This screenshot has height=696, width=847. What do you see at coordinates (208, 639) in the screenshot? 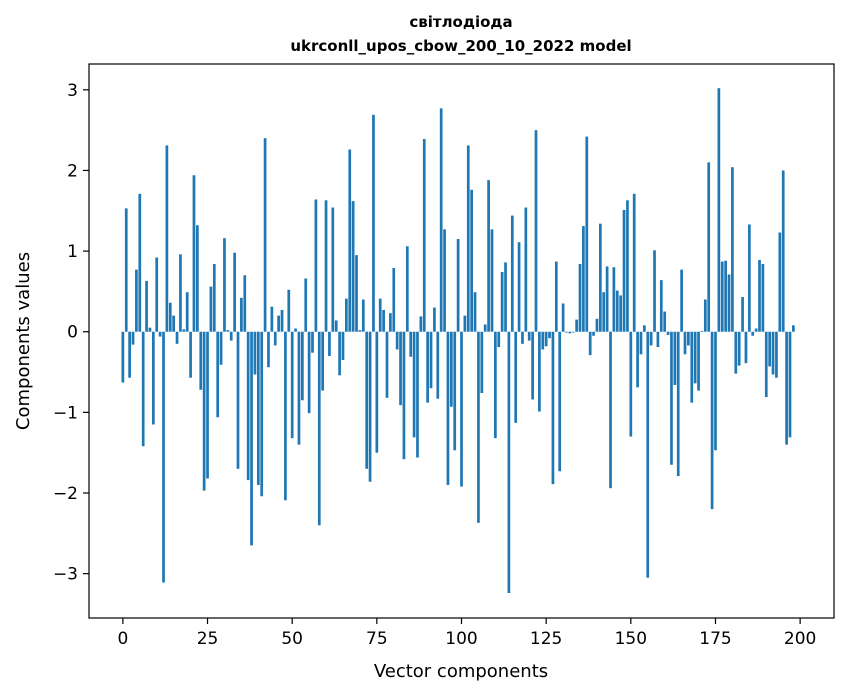
I see `x-tick-label: 25` at bounding box center [208, 639].